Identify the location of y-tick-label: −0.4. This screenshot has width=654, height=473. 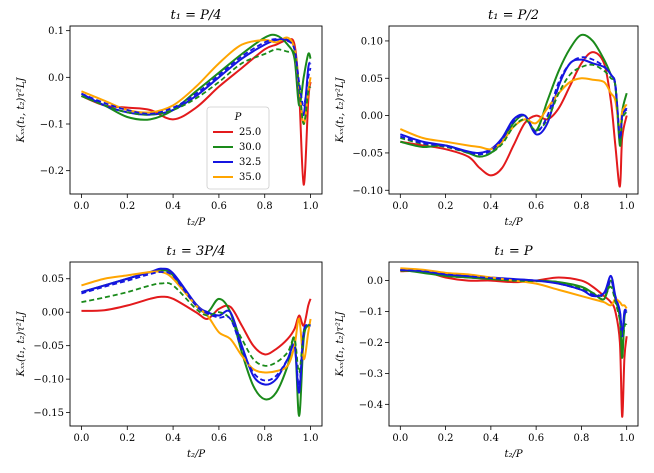
(371, 405).